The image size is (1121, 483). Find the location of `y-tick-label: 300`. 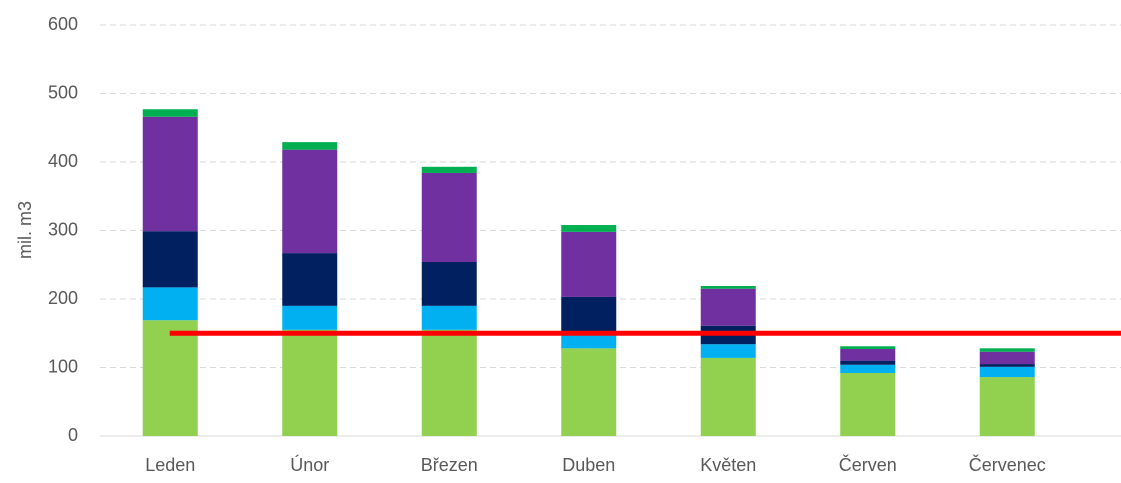

y-tick-label: 300 is located at coordinates (63, 229).